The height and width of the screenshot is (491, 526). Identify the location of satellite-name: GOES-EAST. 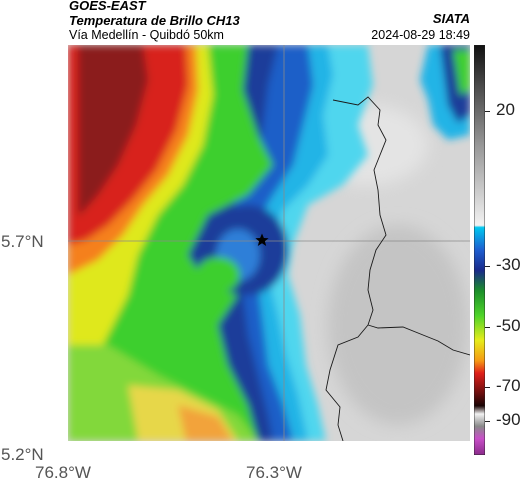
(107, 6).